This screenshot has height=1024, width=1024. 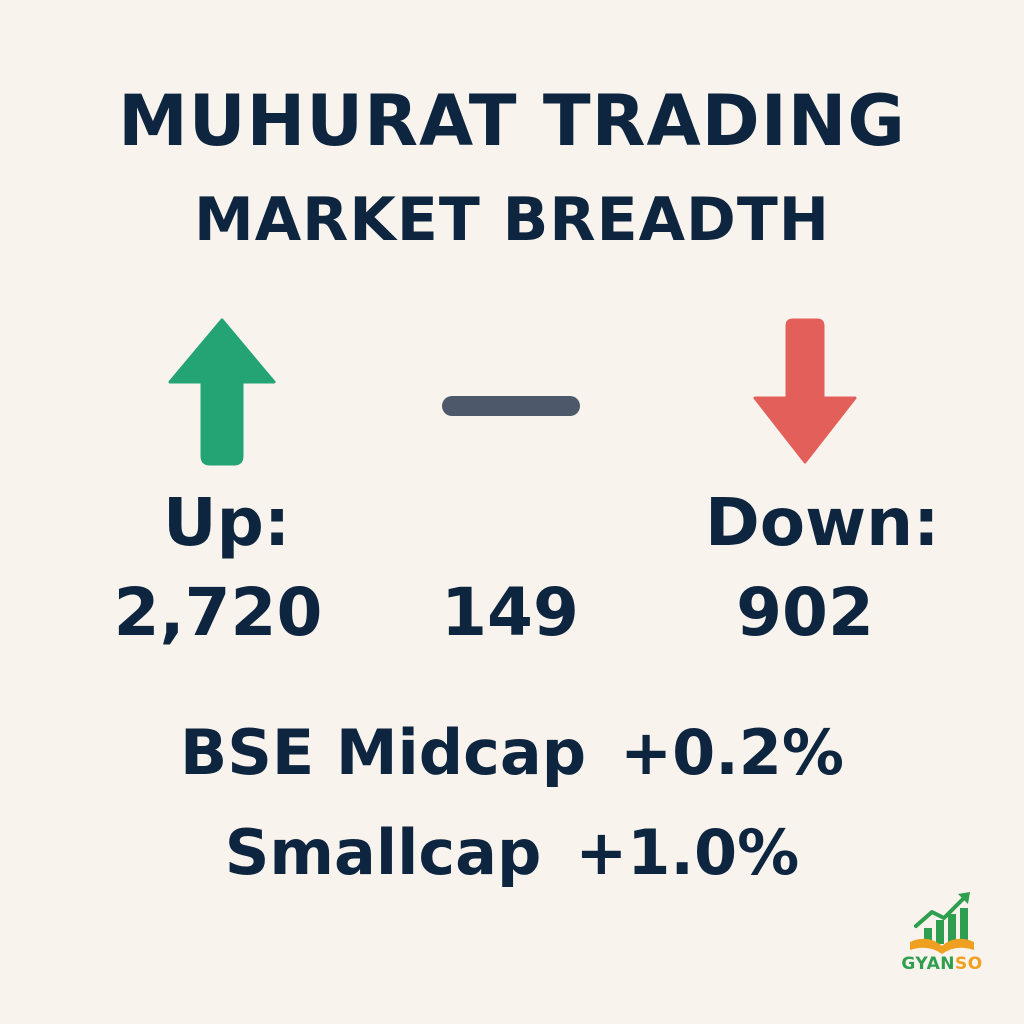 What do you see at coordinates (511, 406) in the screenshot?
I see `dash-icon` at bounding box center [511, 406].